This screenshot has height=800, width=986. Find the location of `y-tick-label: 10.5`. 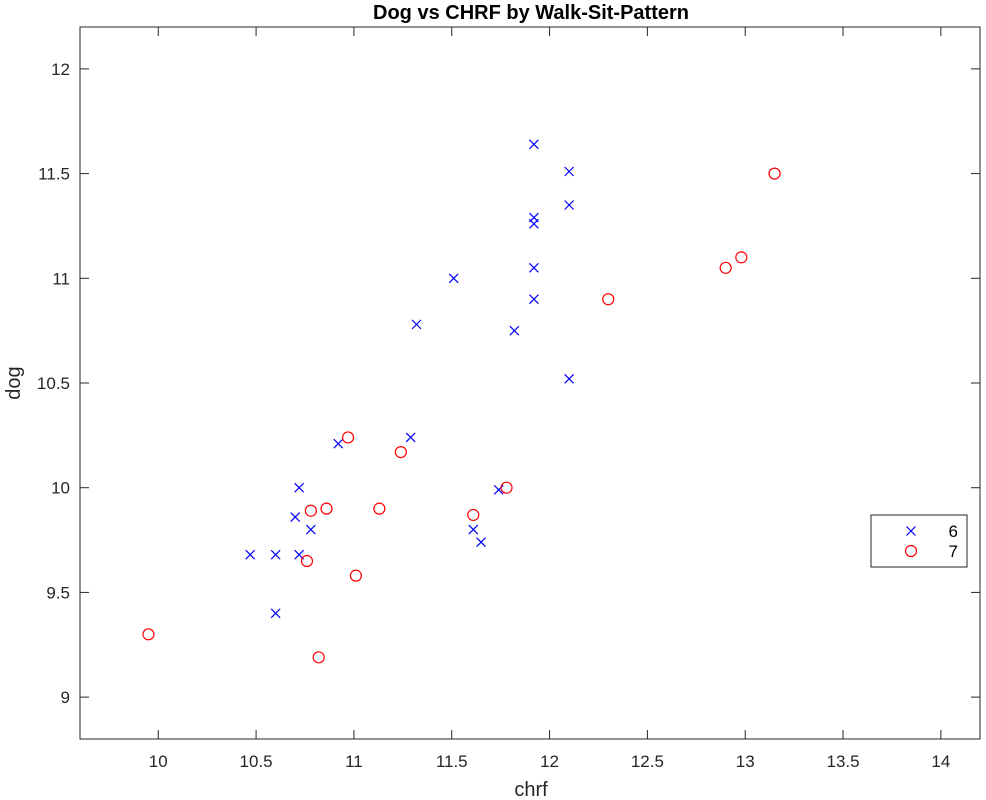

y-tick-label: 10.5 is located at coordinates (53, 383).